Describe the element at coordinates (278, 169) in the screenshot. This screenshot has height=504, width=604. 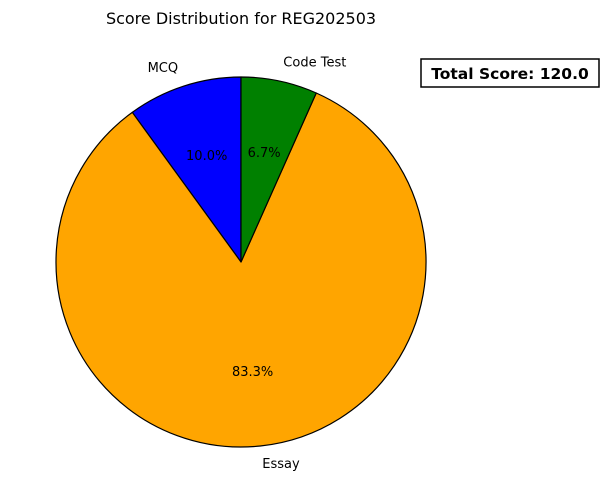
I see `pie-slice-code-test` at that location.